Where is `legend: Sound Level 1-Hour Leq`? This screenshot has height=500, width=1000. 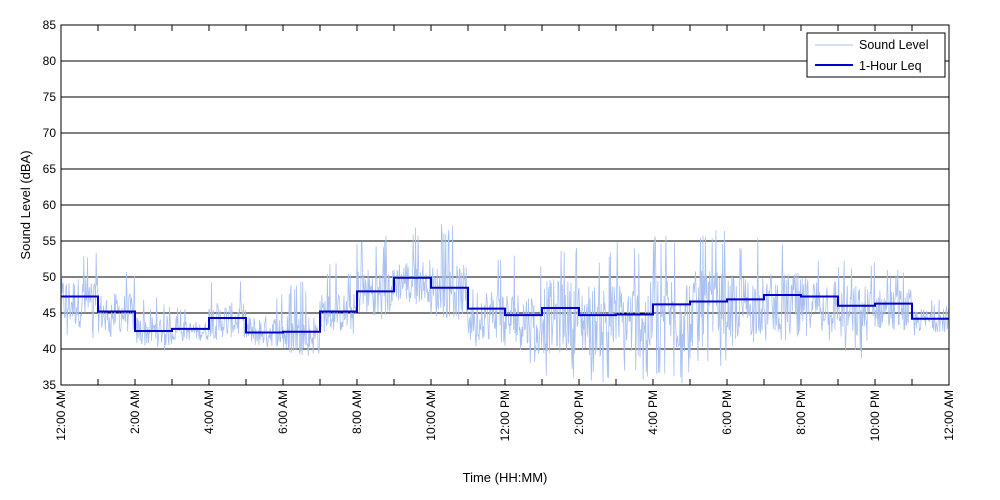
legend: Sound Level 1-Hour Leq is located at coordinates (876, 55).